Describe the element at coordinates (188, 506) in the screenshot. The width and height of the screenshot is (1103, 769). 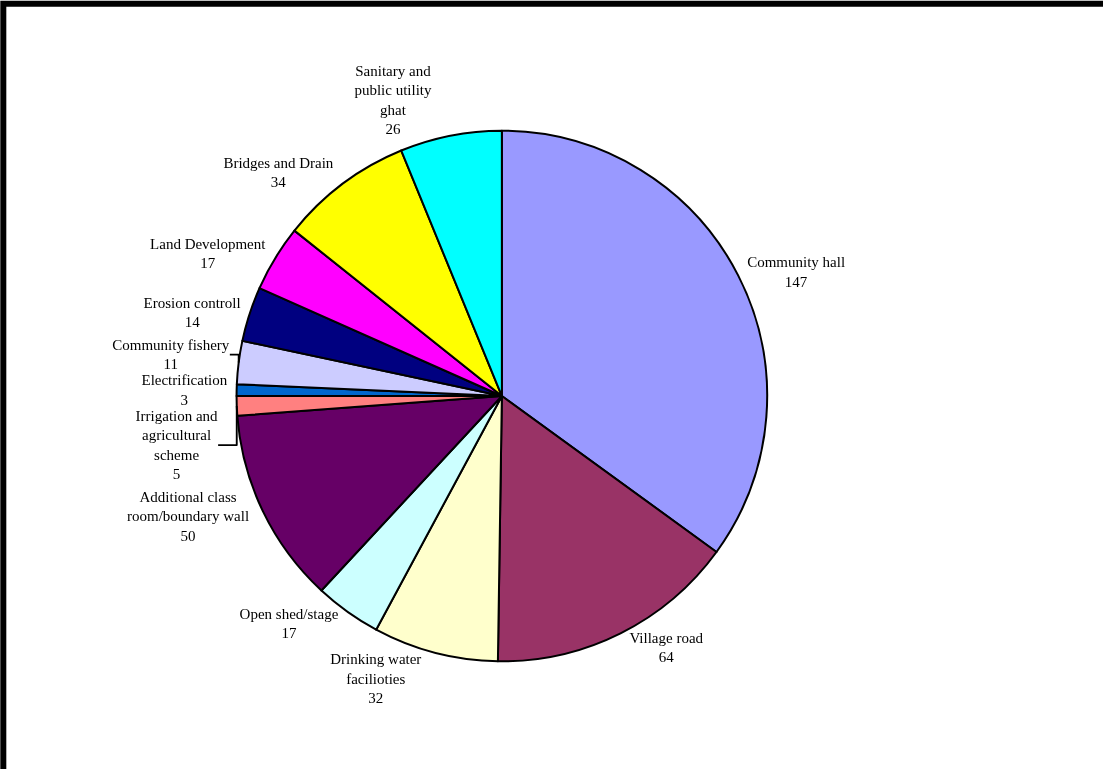
I see `slice-label: Additional class room/boundary wall` at that location.